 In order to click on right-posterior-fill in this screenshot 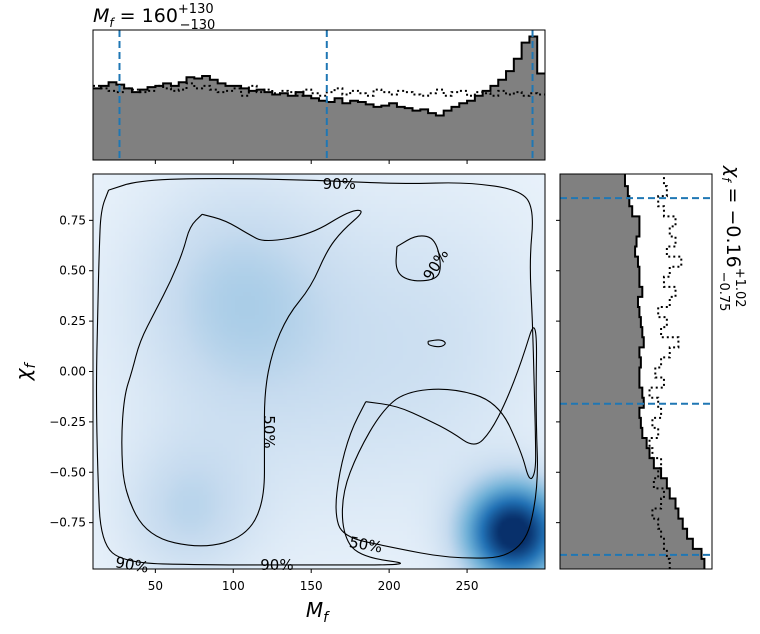, I will do `click(632, 371)`.